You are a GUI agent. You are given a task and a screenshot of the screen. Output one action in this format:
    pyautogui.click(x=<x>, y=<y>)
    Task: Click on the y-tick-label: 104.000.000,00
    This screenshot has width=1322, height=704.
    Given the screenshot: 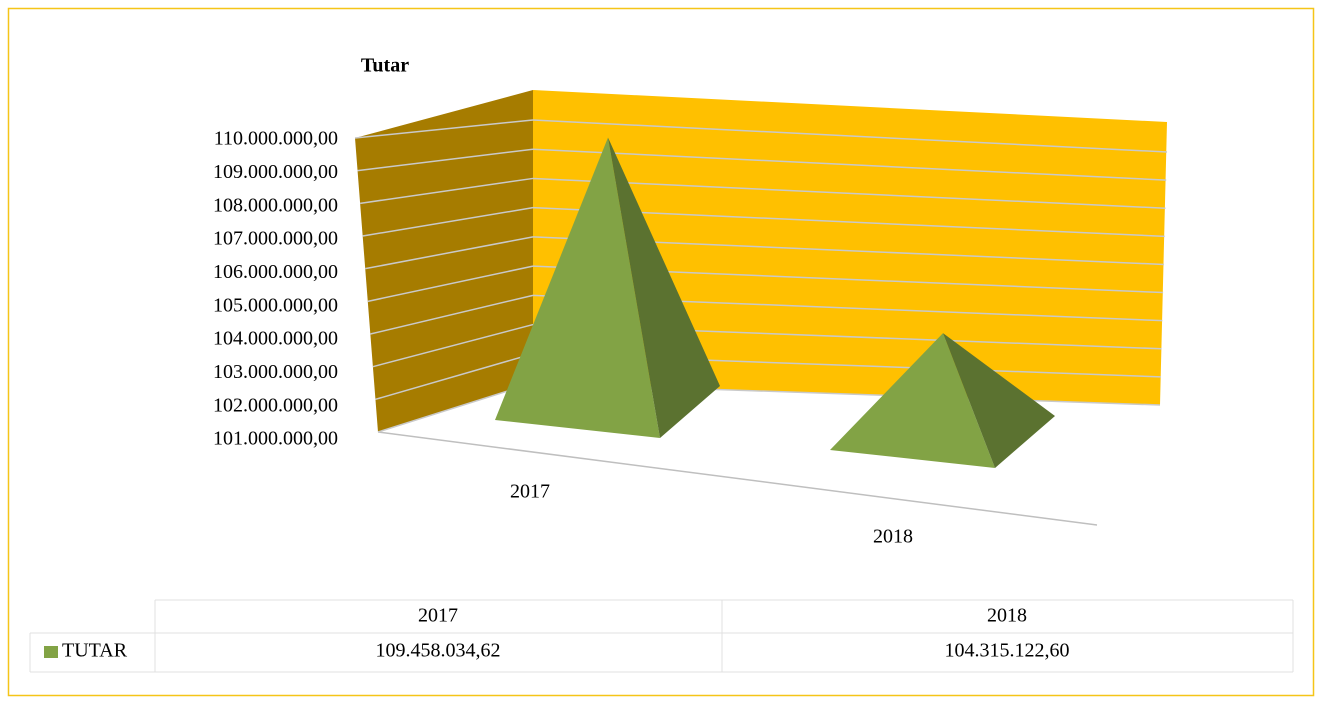 What is the action you would take?
    pyautogui.click(x=275, y=339)
    